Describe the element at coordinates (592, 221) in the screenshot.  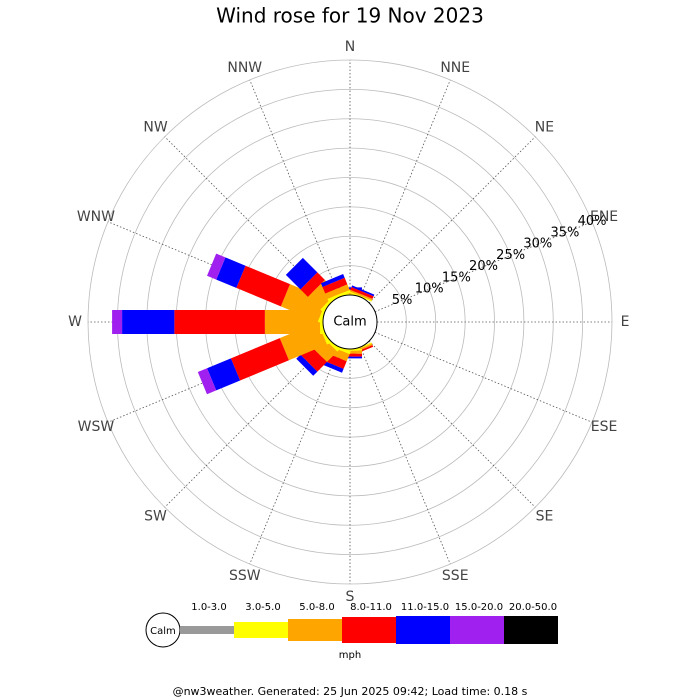
I see `ring-label: 40%` at that location.